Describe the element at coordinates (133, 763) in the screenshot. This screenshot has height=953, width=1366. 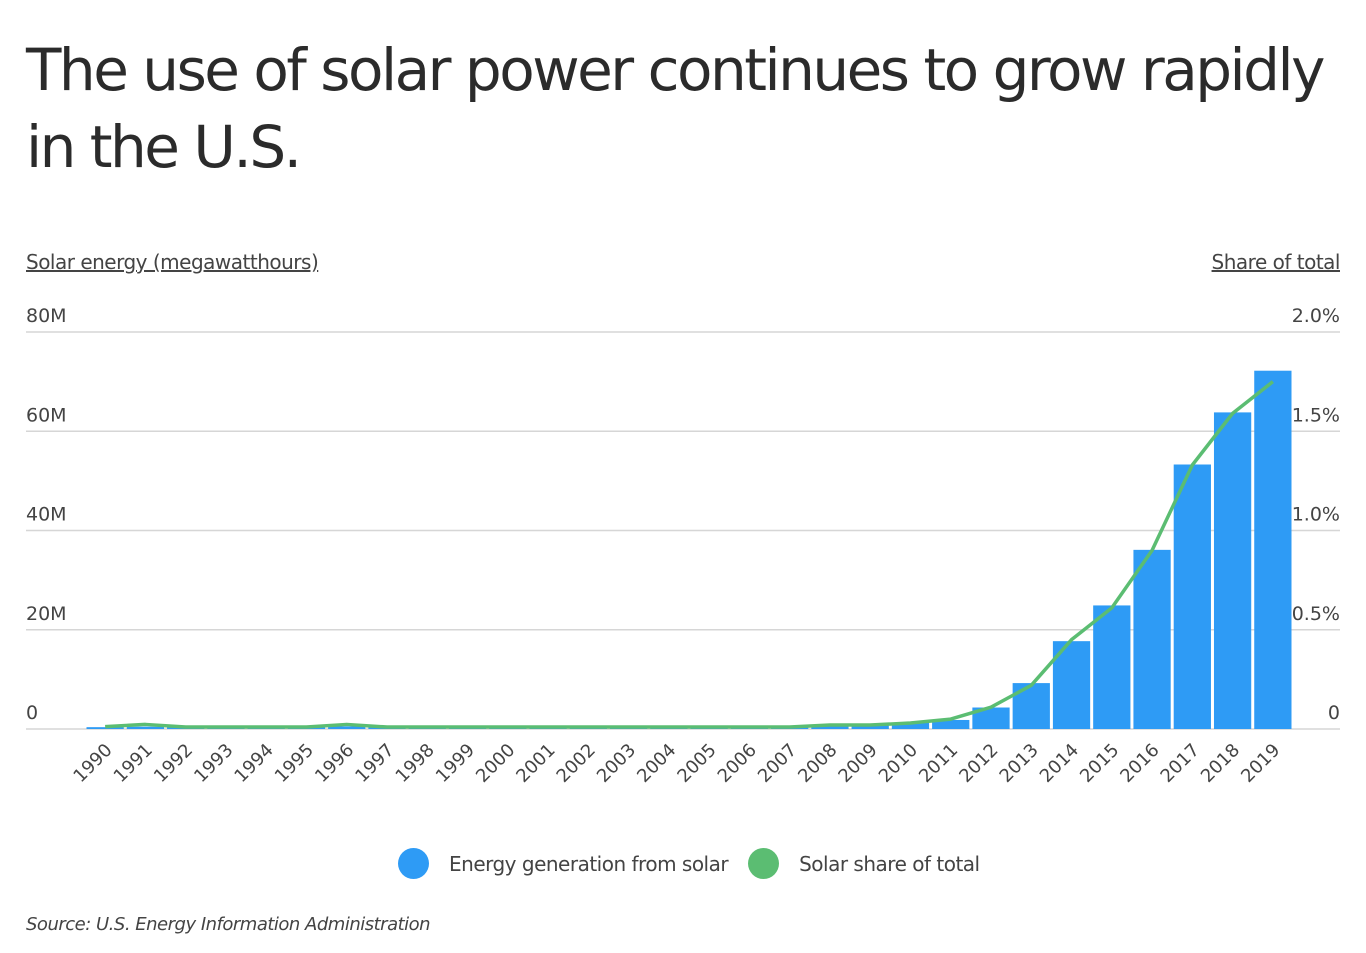
I see `x-tick-label: 1991` at that location.